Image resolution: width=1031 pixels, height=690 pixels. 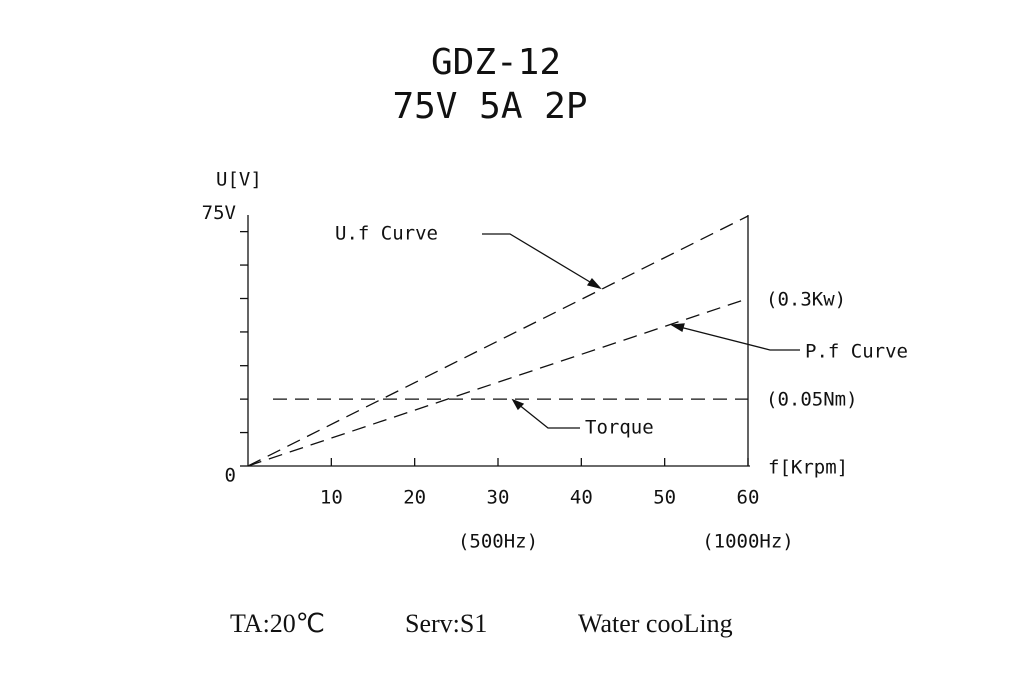 What do you see at coordinates (619, 428) in the screenshot?
I see `series-label: Torque` at bounding box center [619, 428].